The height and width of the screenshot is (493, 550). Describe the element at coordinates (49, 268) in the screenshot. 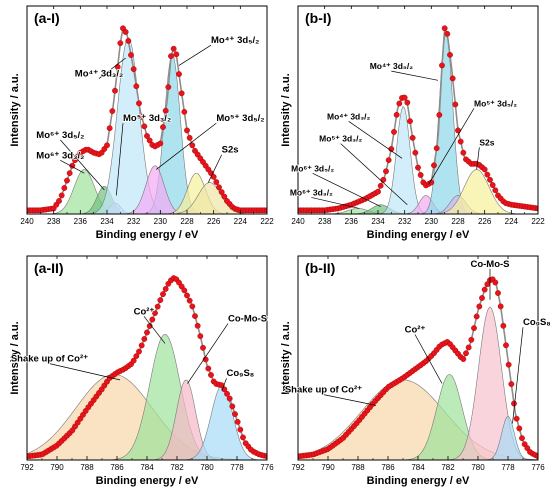

I see `panel-label: (a-II)` at that location.